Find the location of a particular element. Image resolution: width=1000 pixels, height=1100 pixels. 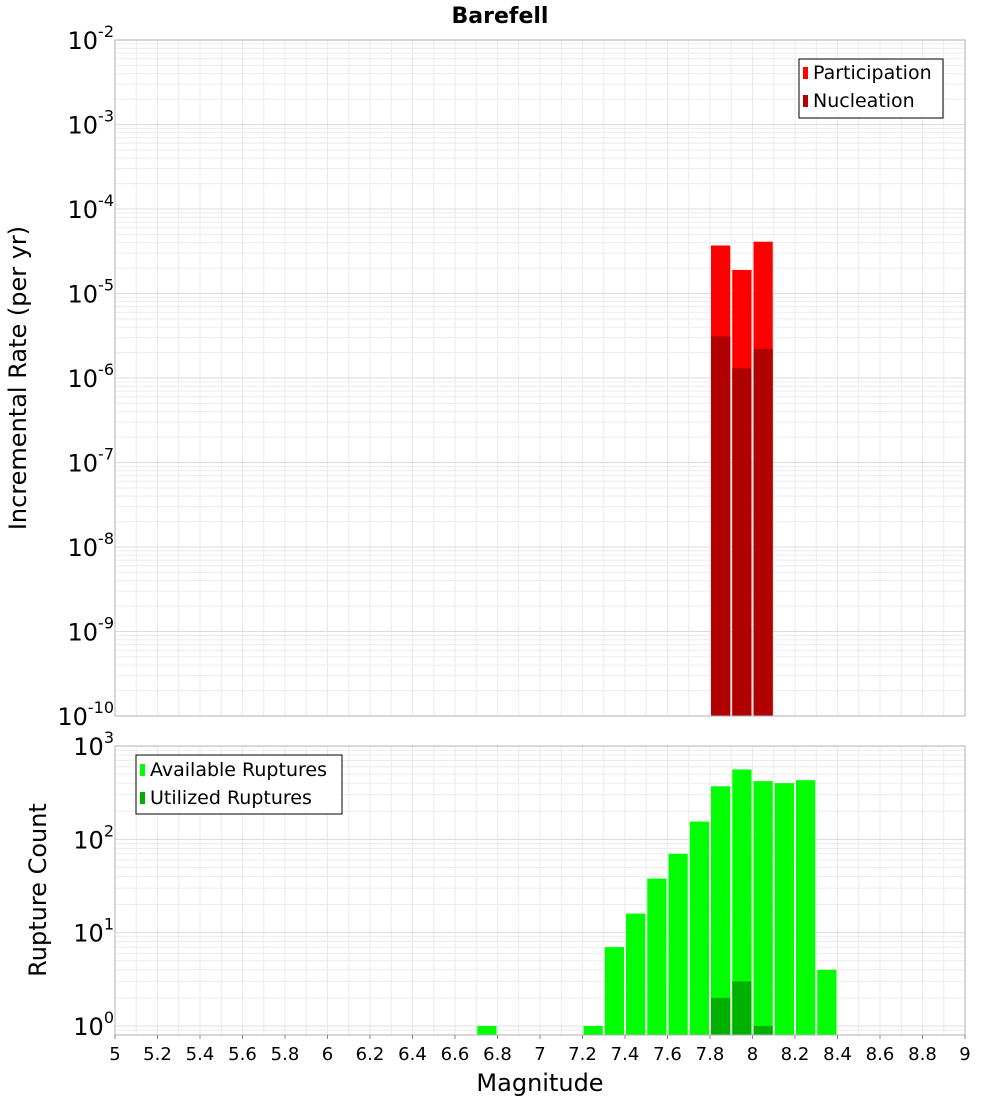

top-y-tick-label: 10⁻² is located at coordinates (91, 38).